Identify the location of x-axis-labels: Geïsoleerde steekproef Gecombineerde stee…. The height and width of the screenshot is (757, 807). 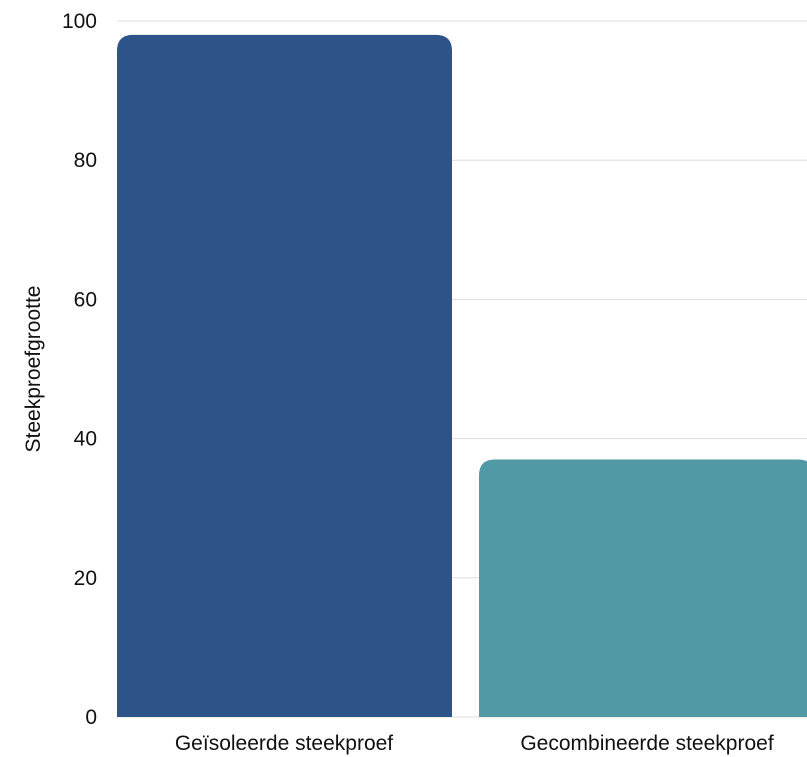
(474, 743).